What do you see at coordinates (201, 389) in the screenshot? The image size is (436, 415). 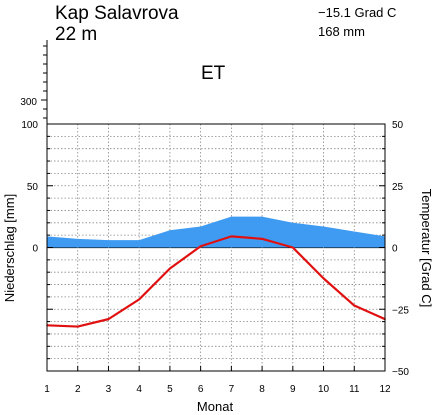 I see `x-tick-label: 6` at bounding box center [201, 389].